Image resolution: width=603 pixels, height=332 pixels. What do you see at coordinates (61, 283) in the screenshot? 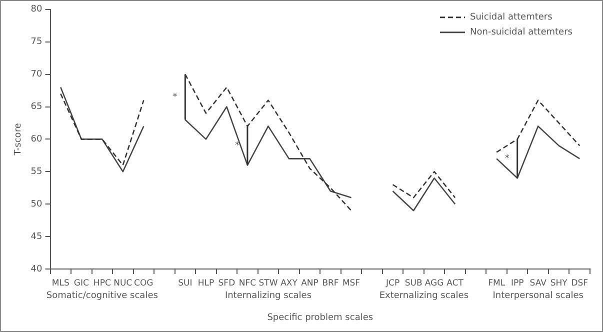
I see `x-tick-label: MLS` at bounding box center [61, 283].